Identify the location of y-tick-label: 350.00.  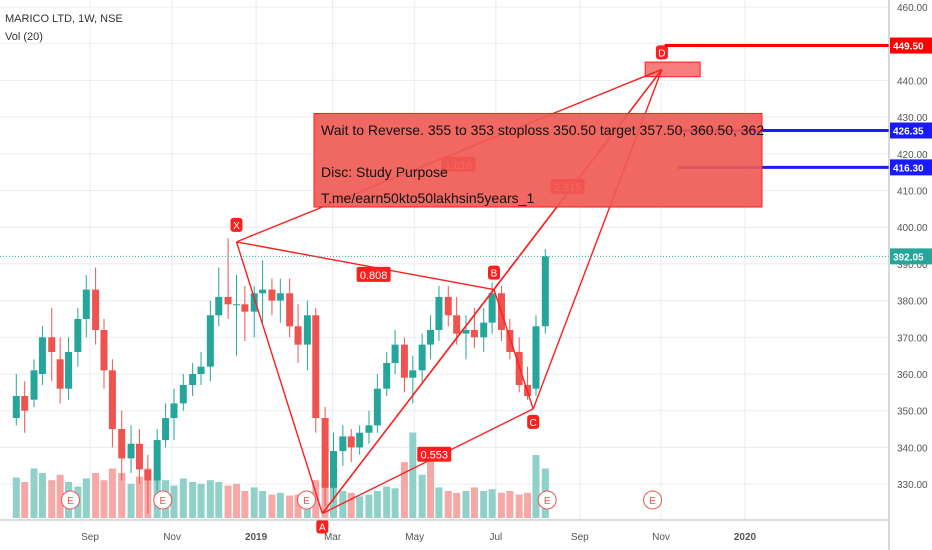
(912, 412).